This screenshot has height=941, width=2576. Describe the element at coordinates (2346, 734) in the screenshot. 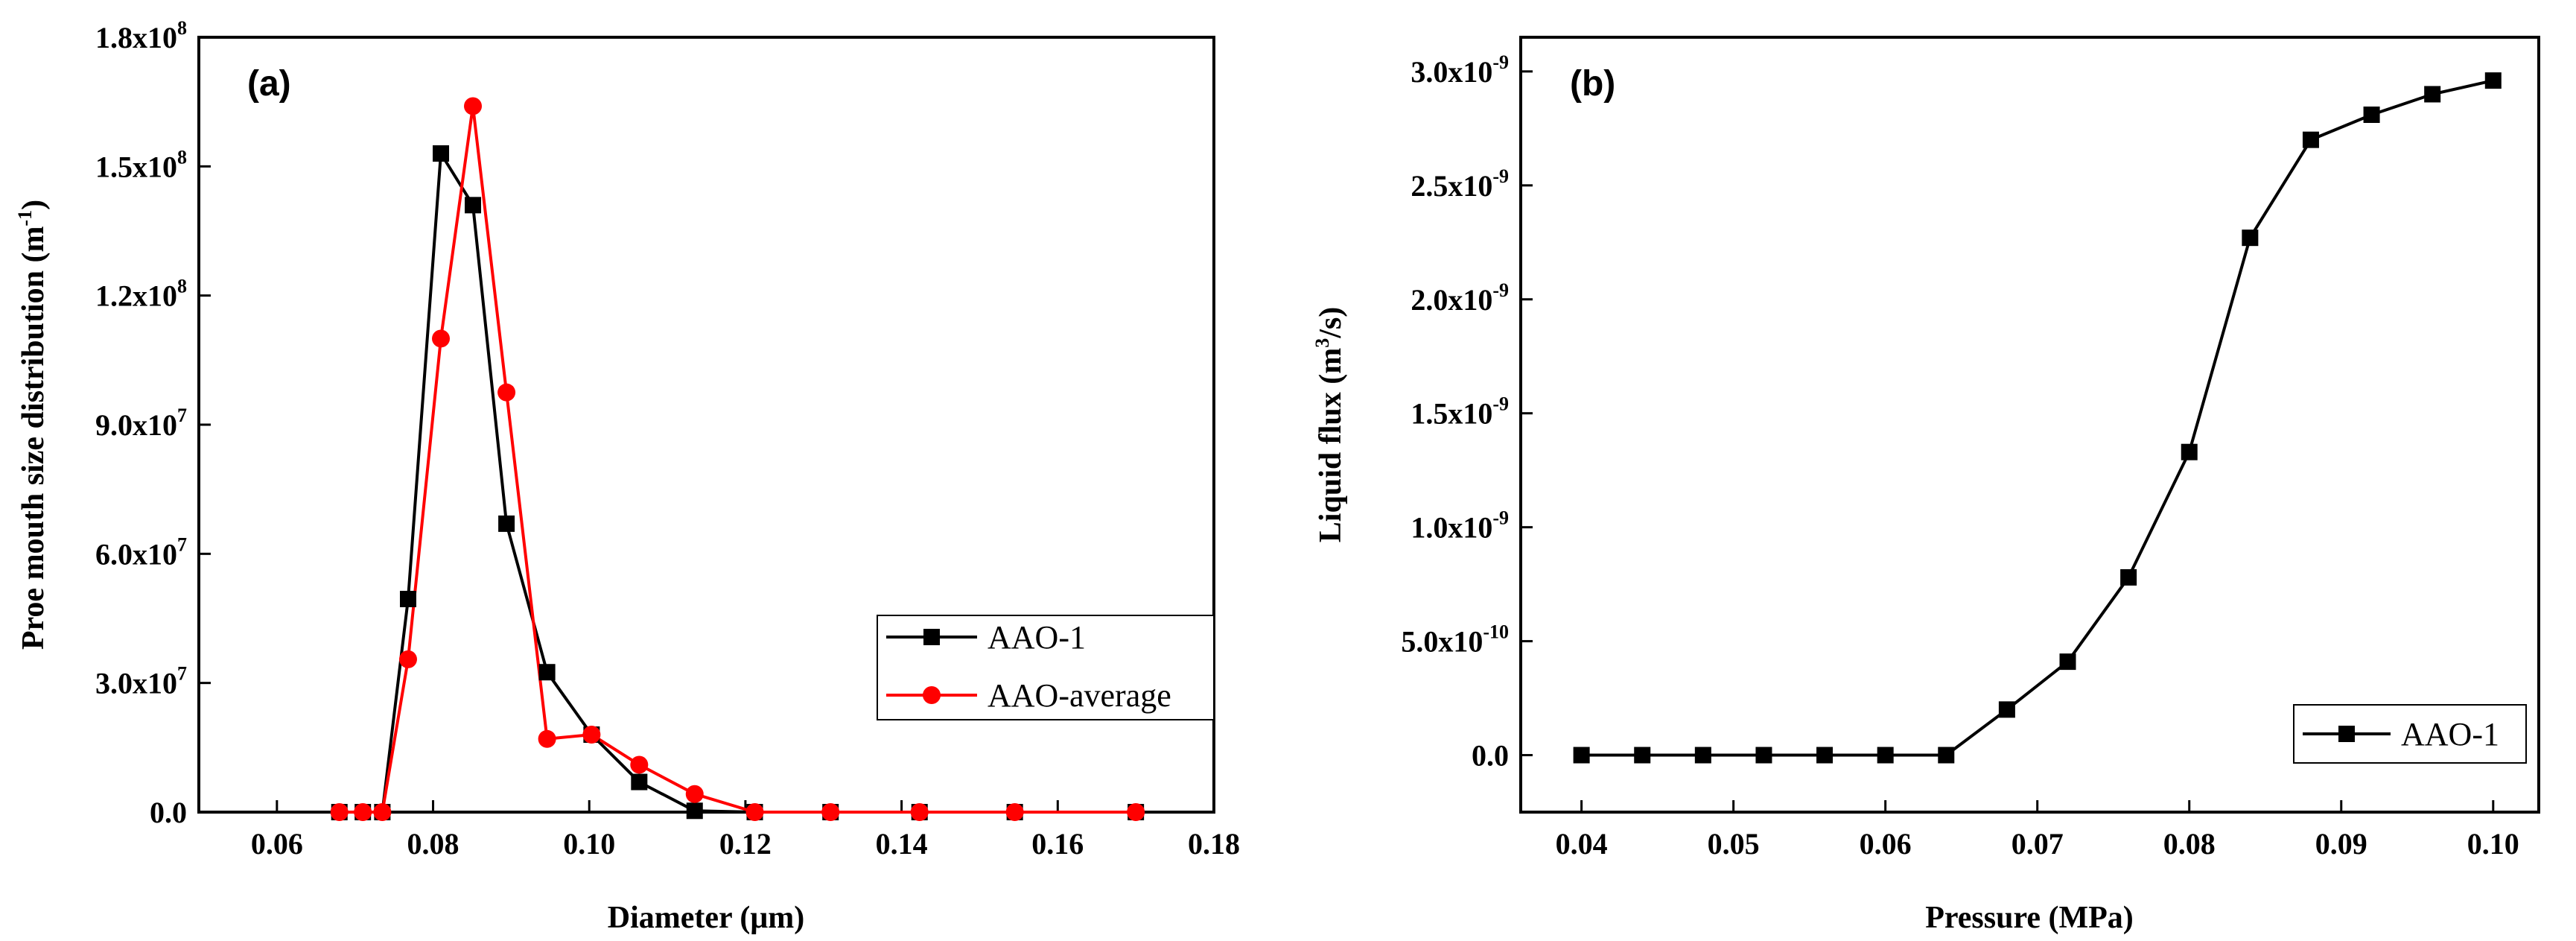

I see `legend-b-aao1-marker` at that location.